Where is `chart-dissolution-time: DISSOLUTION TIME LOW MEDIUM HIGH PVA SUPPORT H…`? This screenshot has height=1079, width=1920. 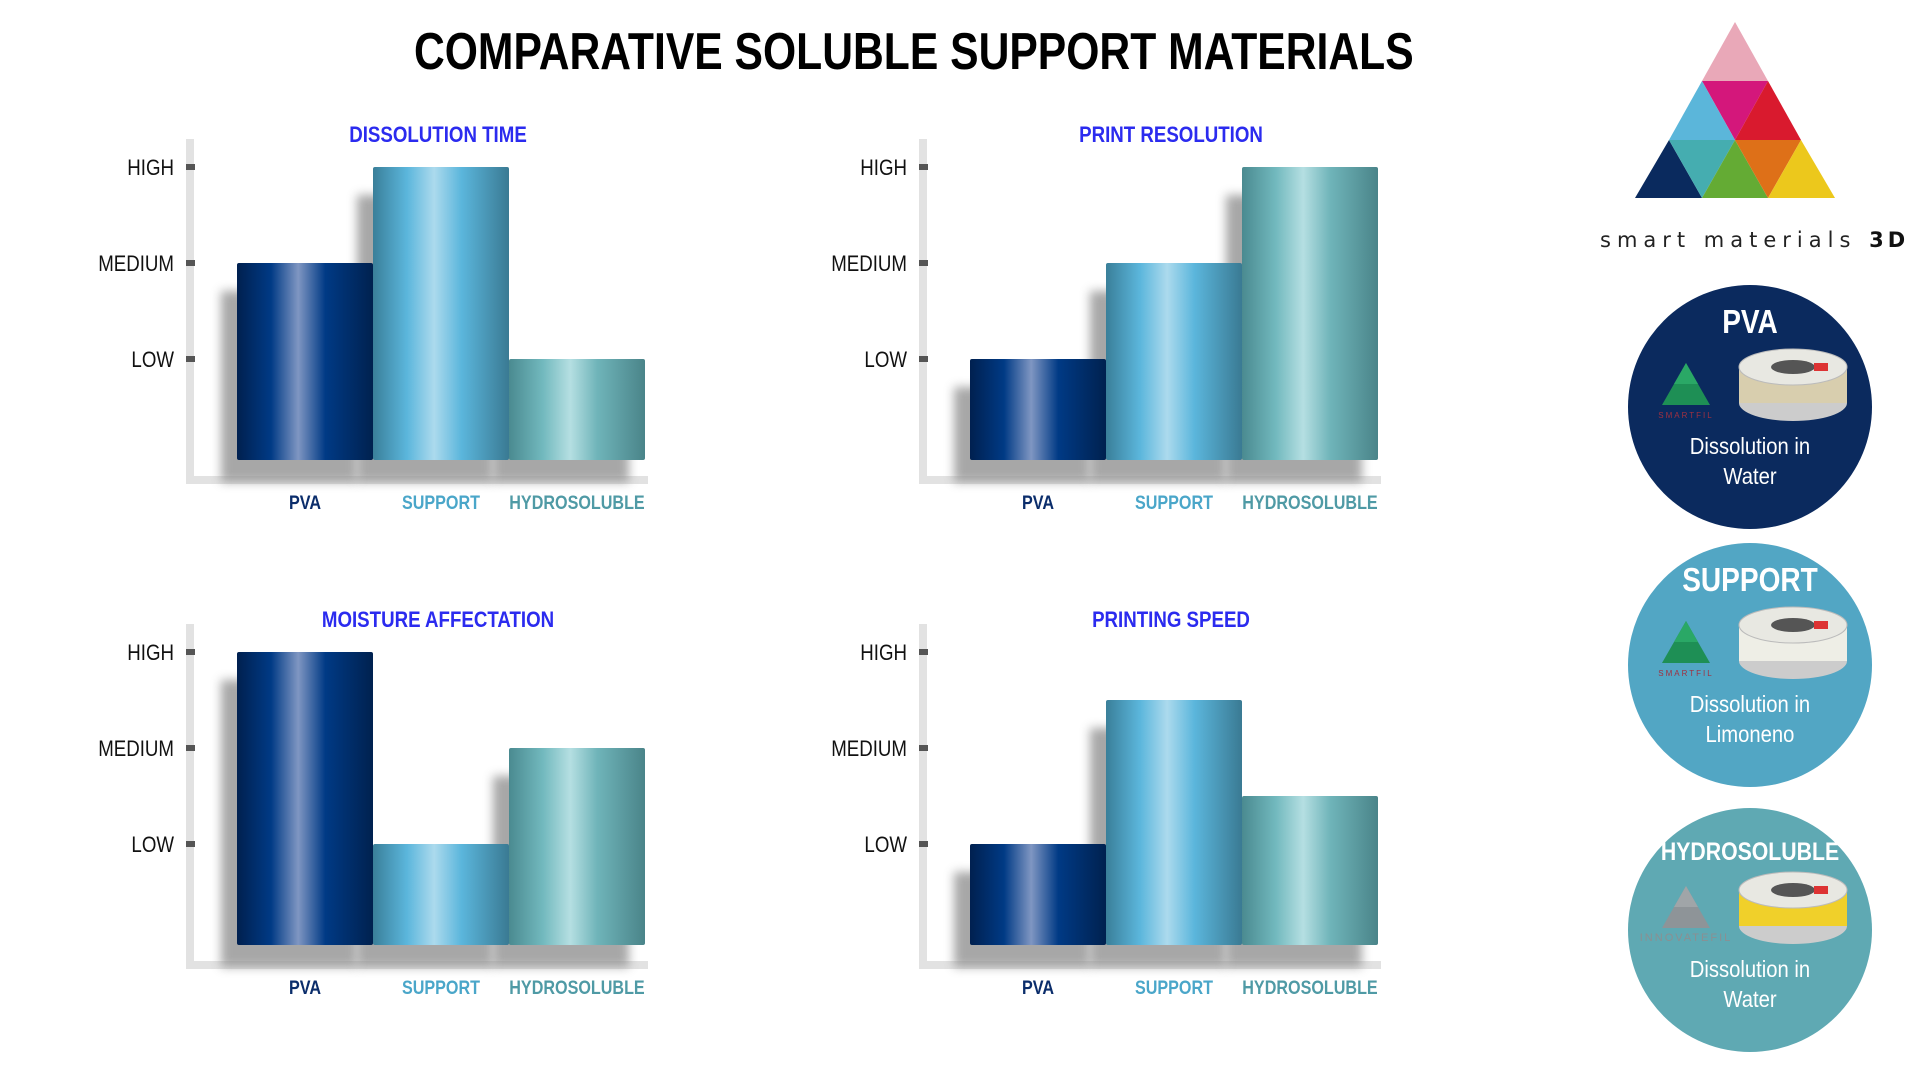
chart-dissolution-time: DISSOLUTION TIME LOW MEDIUM HIGH PVA SUPPORT H… is located at coordinates (374, 314).